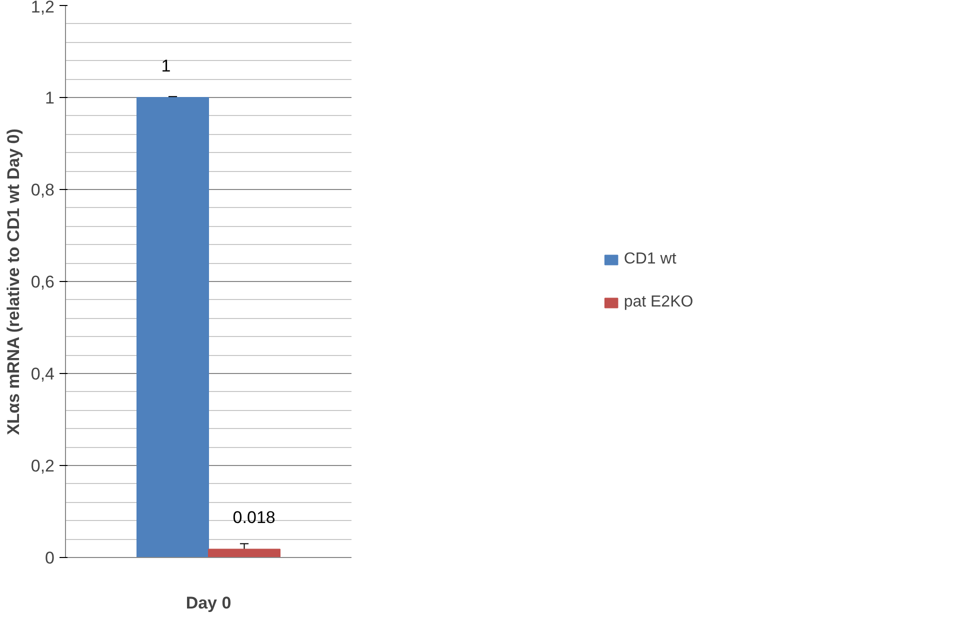 The height and width of the screenshot is (623, 953). I want to click on y-tick-label: 0,4, so click(42, 374).